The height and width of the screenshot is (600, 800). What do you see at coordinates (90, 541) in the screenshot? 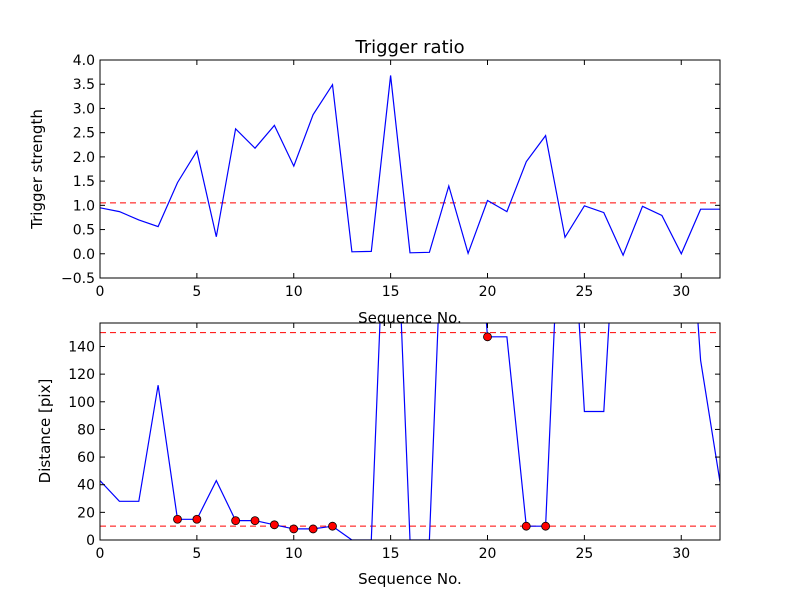
I see `y-tick-label: 0` at bounding box center [90, 541].